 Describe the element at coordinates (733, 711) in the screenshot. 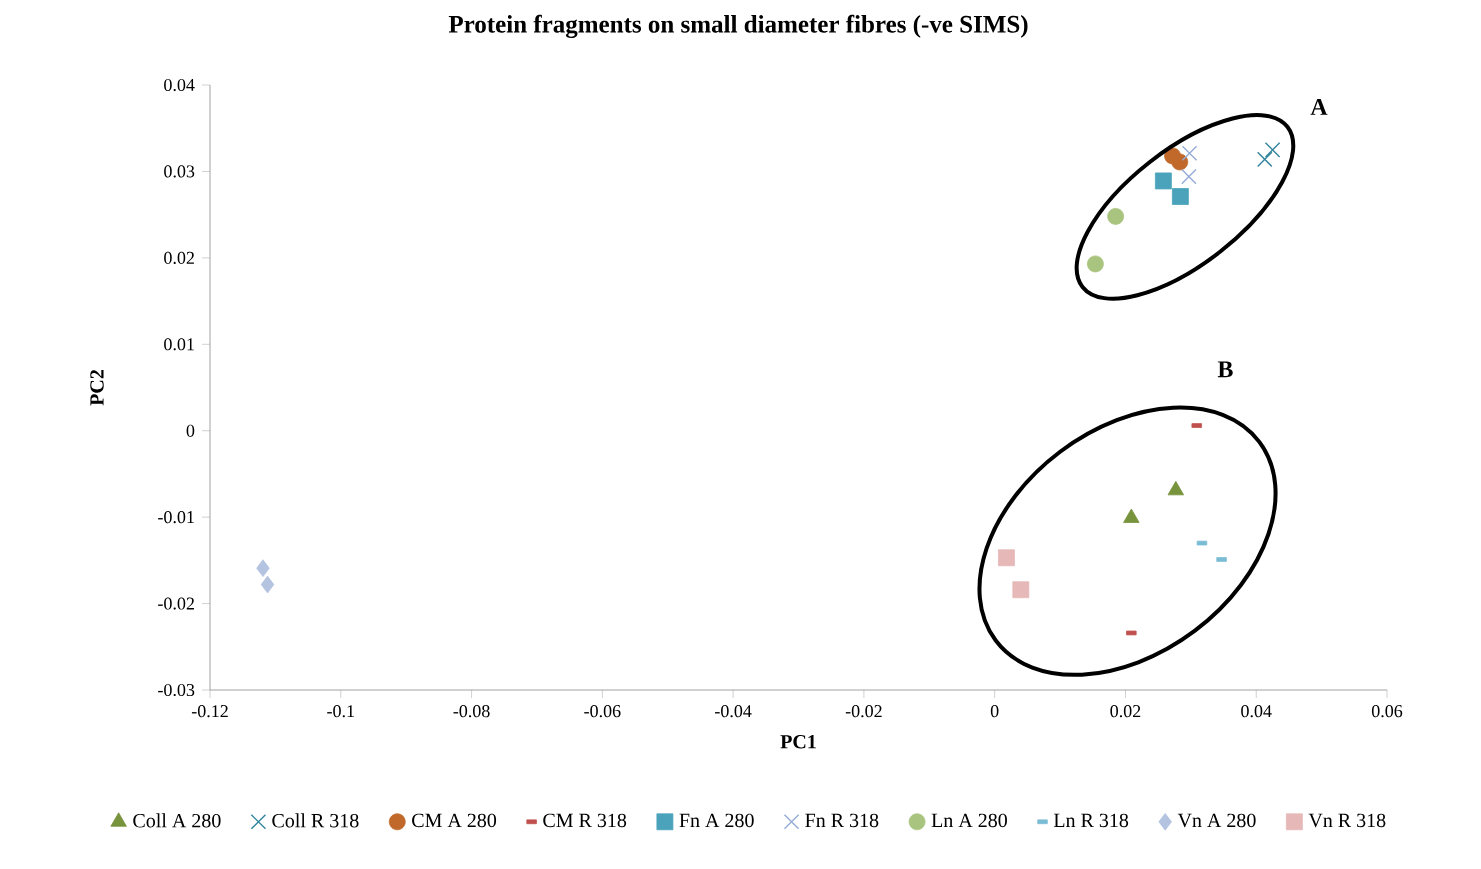

I see `x-tick-label: -0.04` at that location.